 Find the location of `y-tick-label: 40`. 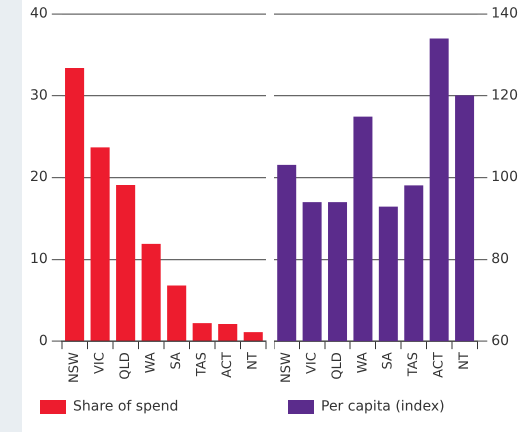

y-tick-label: 40 is located at coordinates (39, 14).